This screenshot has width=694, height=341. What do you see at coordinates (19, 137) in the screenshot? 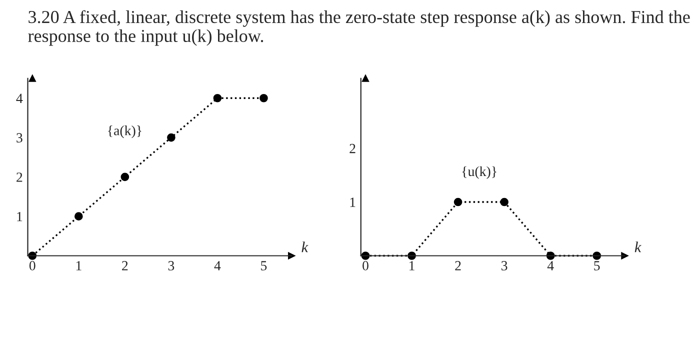
I see `y-tick-label: 3` at bounding box center [19, 137].